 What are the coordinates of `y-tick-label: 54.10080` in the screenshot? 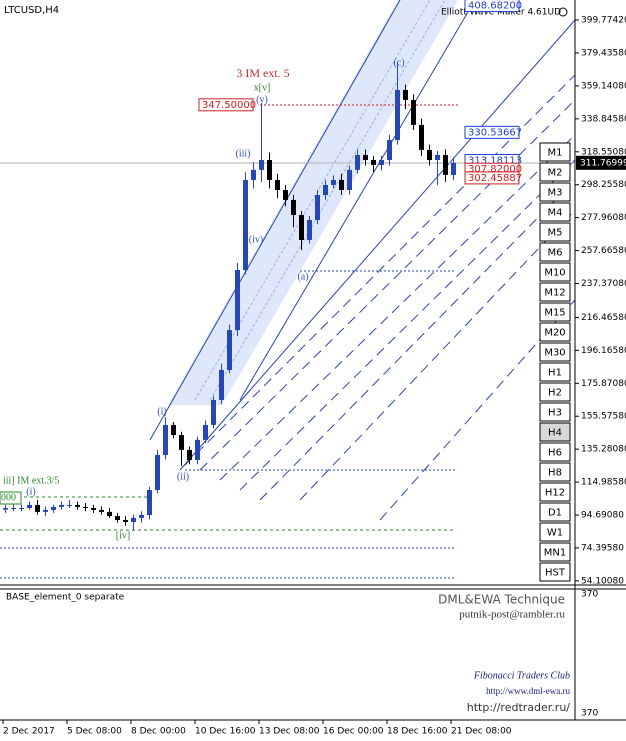 It's located at (602, 581).